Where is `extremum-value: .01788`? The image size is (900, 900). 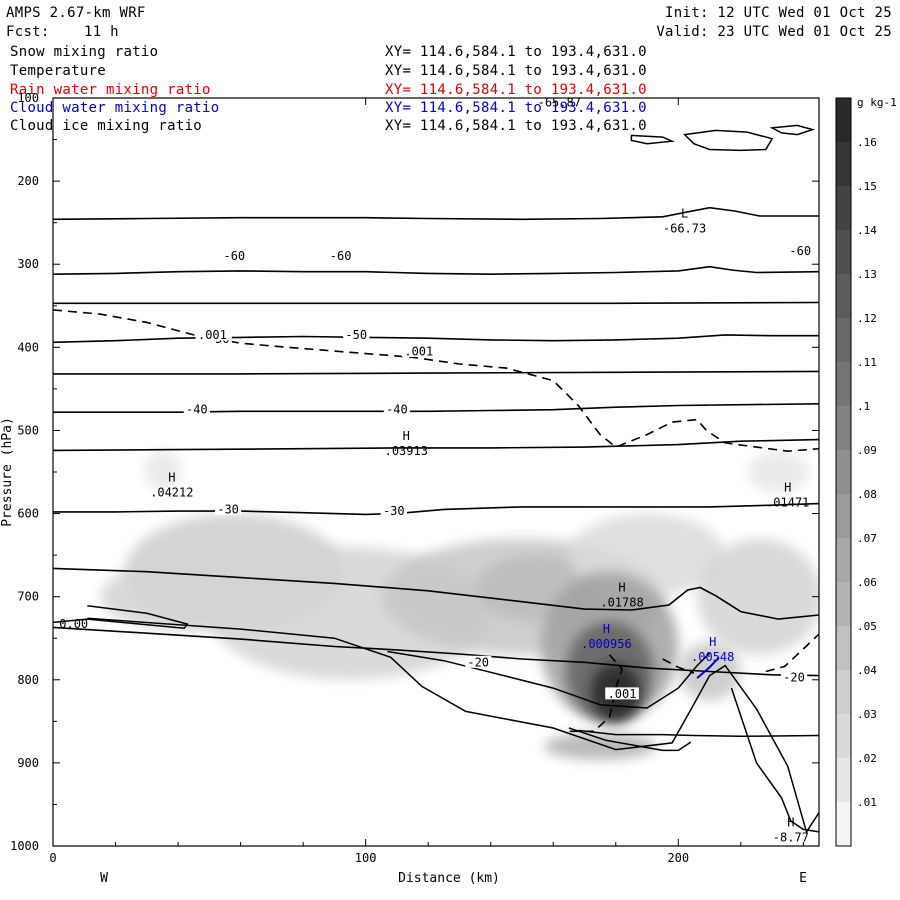 extremum-value: .01788 is located at coordinates (621, 602).